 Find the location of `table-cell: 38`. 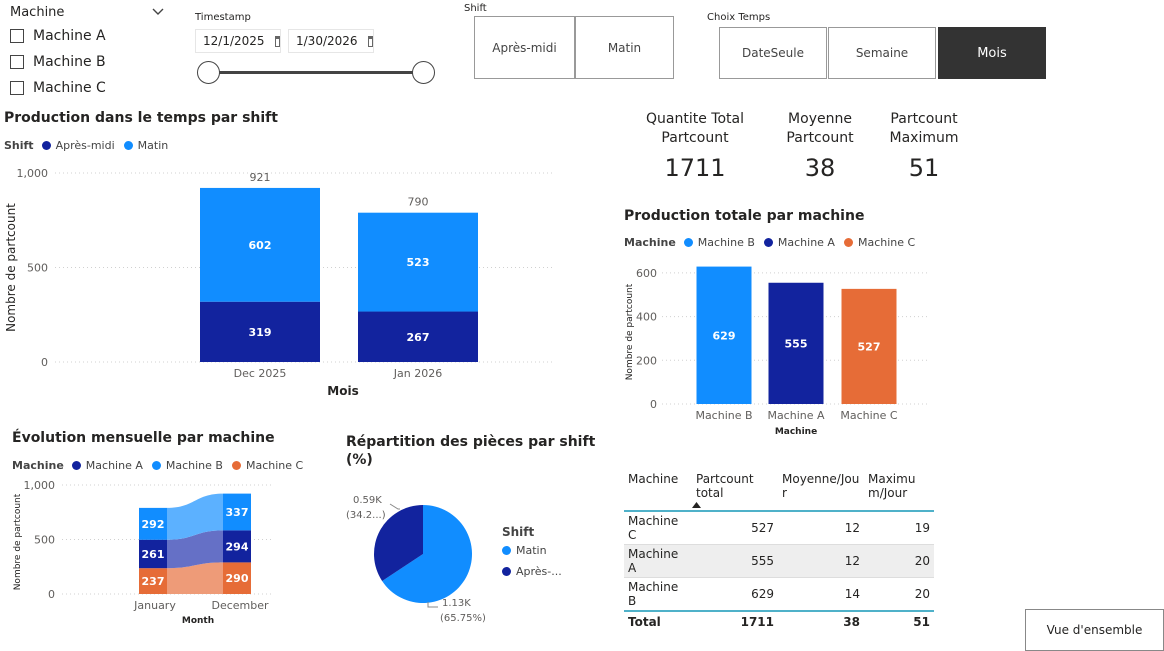

table-cell: 38 is located at coordinates (851, 621).